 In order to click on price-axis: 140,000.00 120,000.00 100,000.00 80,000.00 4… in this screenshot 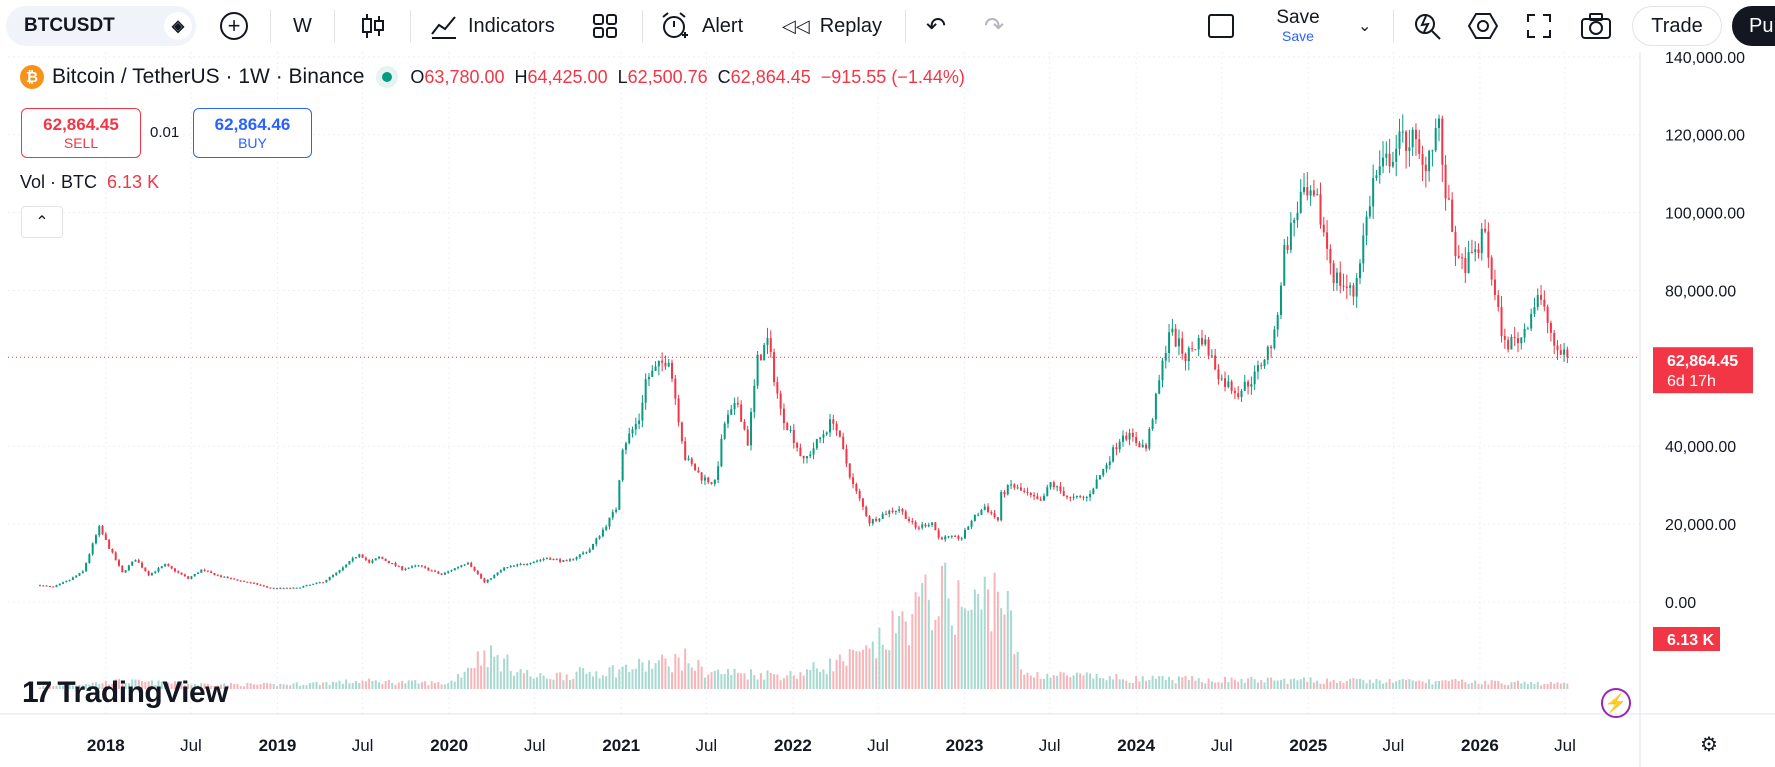, I will do `click(1707, 409)`.